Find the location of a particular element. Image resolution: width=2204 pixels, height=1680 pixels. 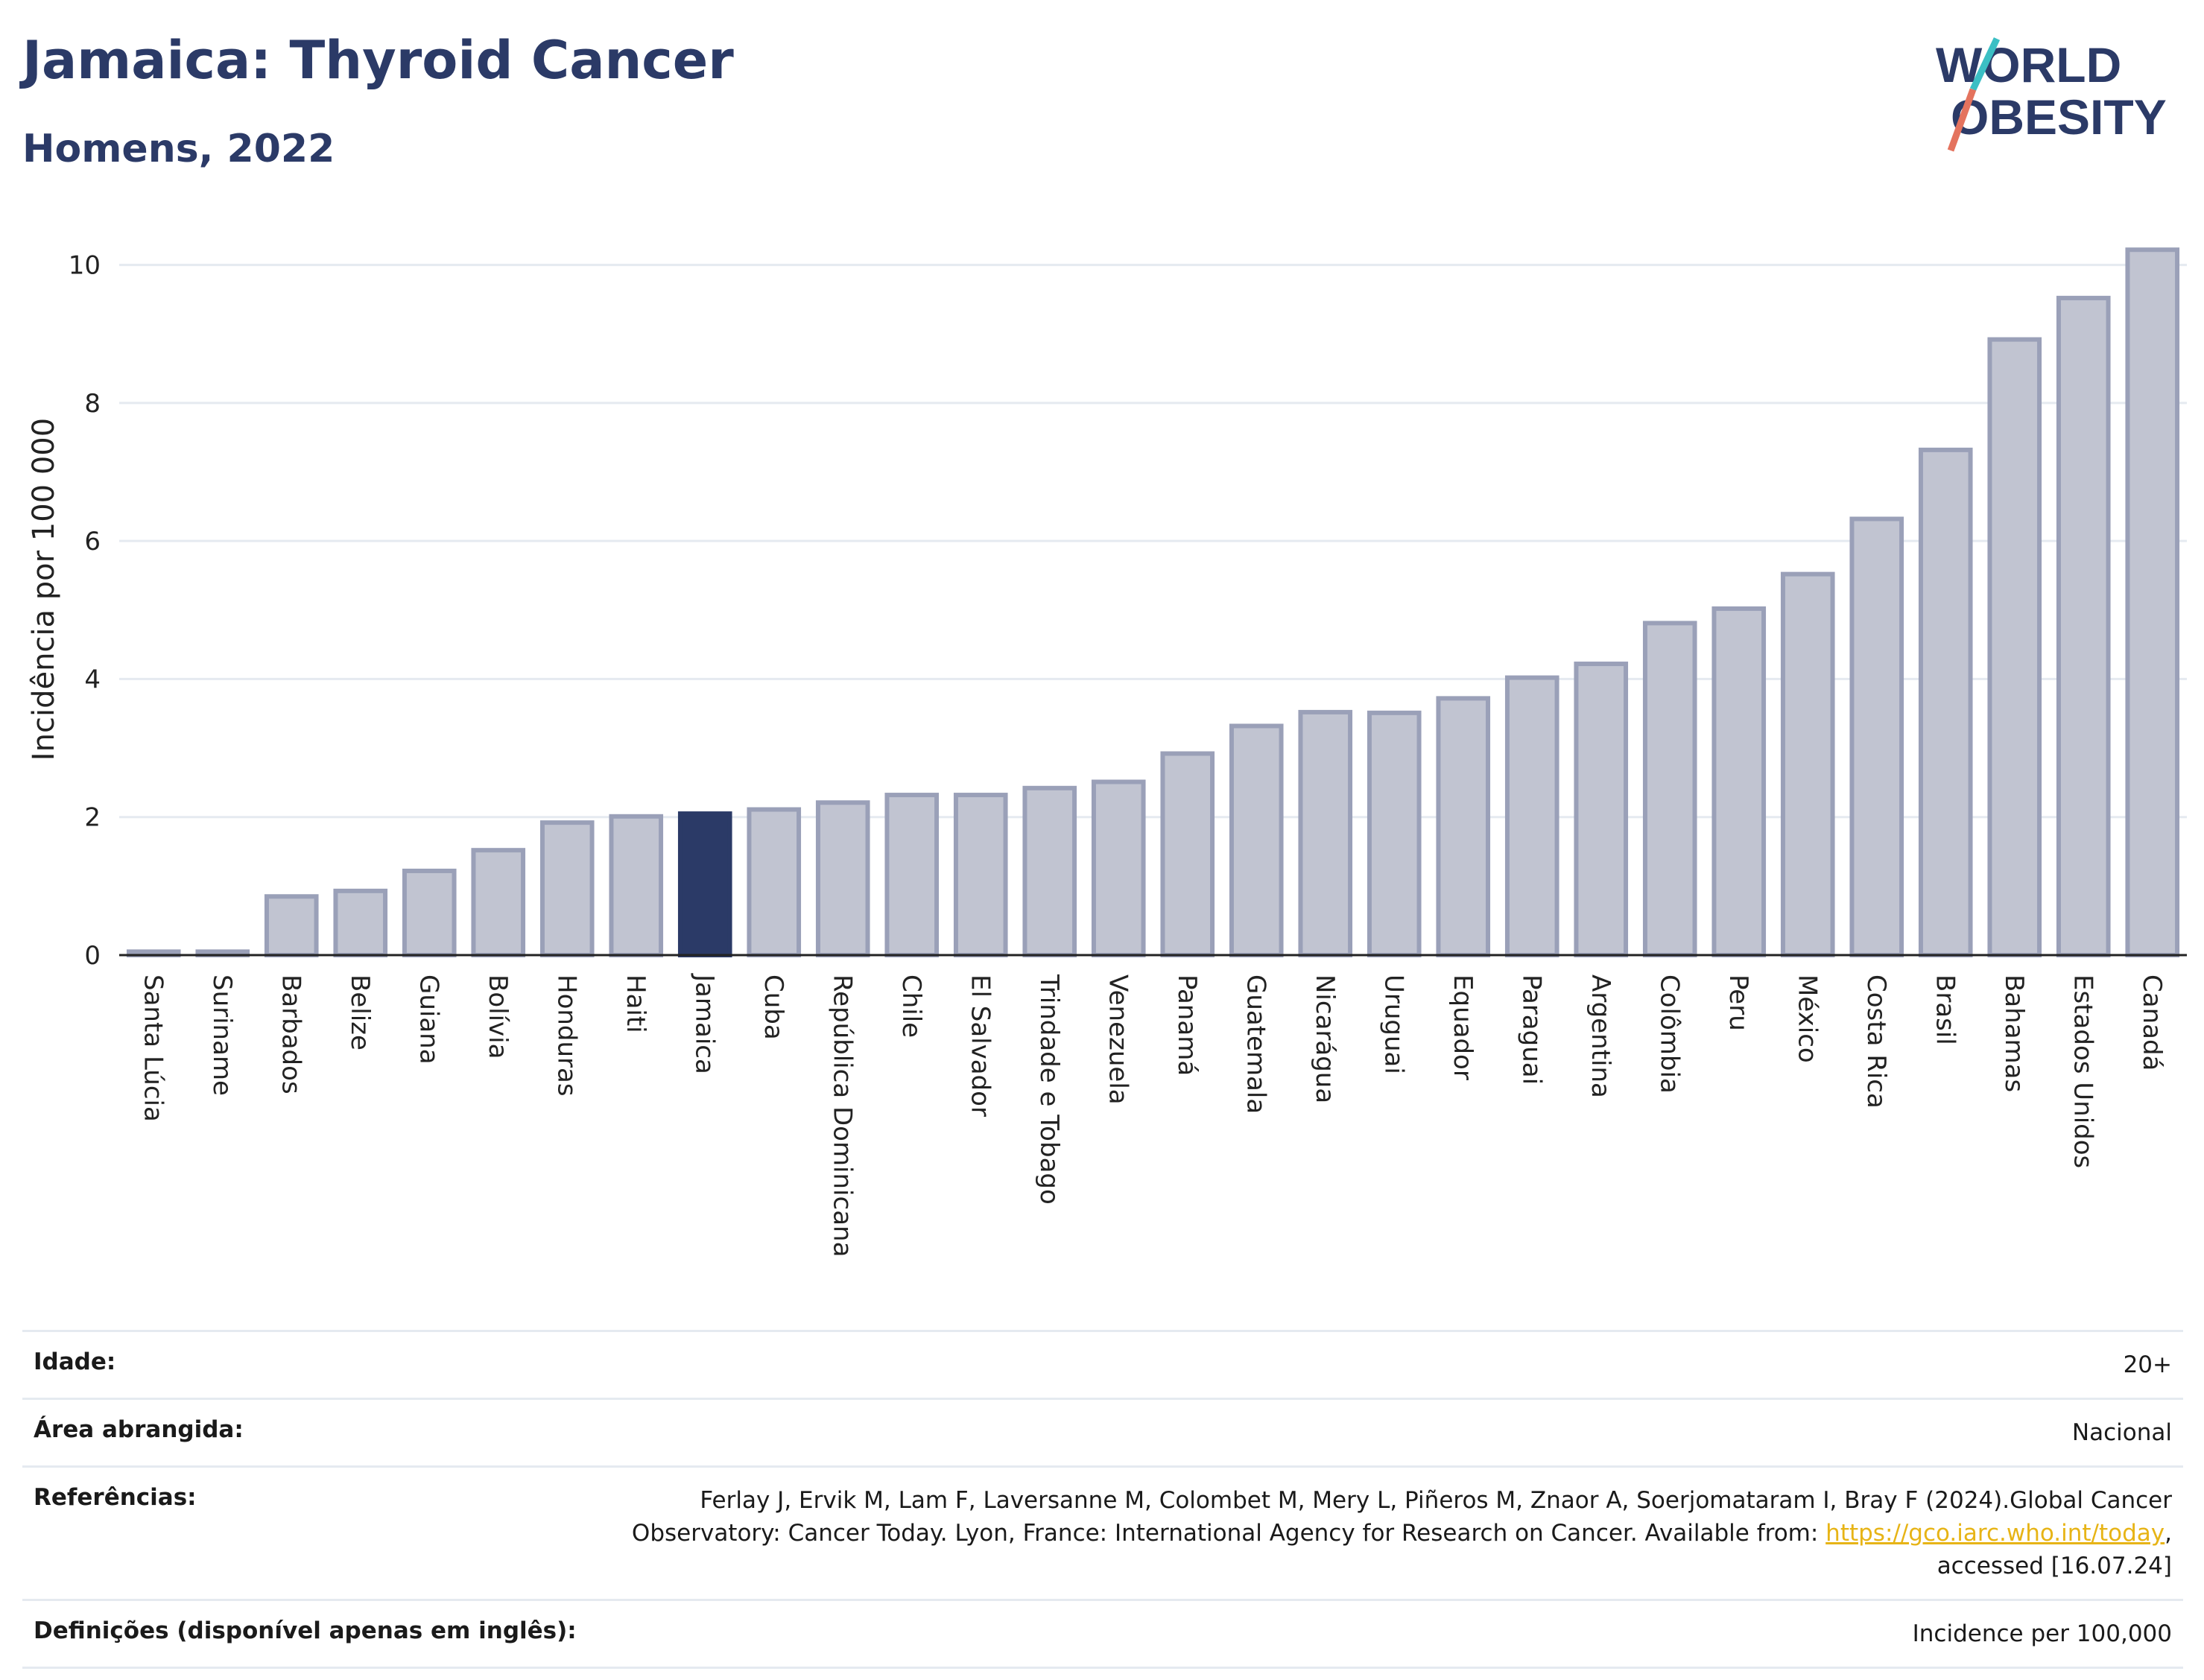

x-tick-label: Nicarágua is located at coordinates (1325, 1038).